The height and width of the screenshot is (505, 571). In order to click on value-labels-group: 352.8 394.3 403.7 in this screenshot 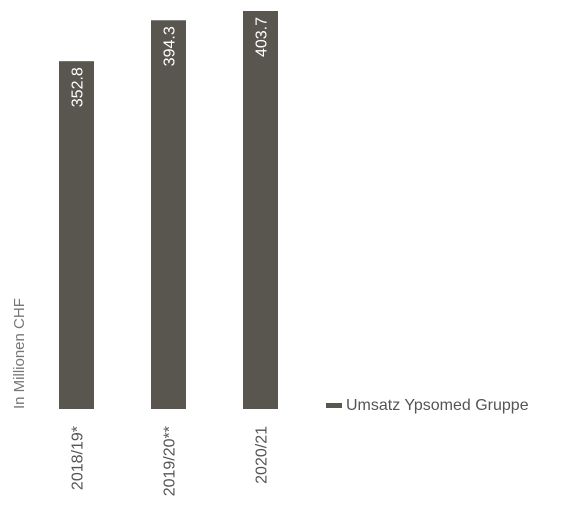, I will do `click(170, 62)`.